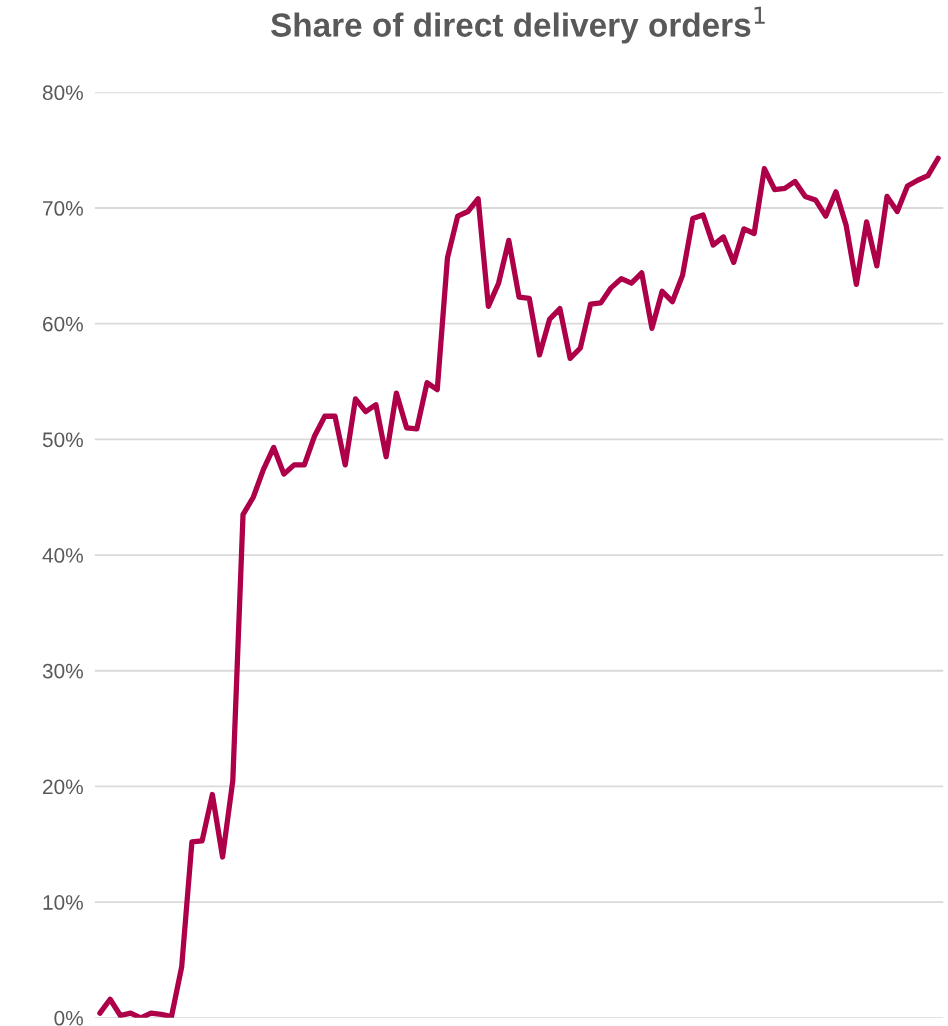  Describe the element at coordinates (63, 787) in the screenshot. I see `y-tick-label: 20%` at that location.